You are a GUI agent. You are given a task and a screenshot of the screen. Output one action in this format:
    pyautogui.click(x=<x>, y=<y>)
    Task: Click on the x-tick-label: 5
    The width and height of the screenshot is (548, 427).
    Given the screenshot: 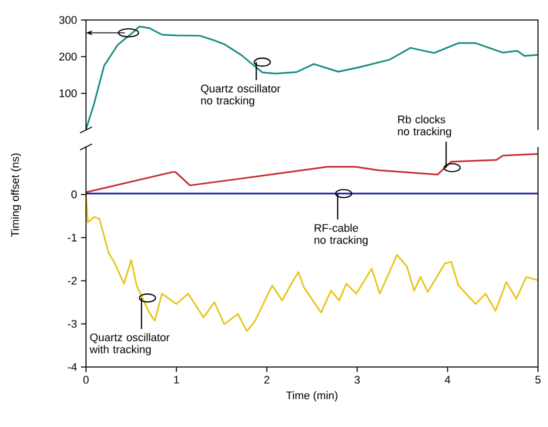 What is the action you would take?
    pyautogui.click(x=538, y=380)
    